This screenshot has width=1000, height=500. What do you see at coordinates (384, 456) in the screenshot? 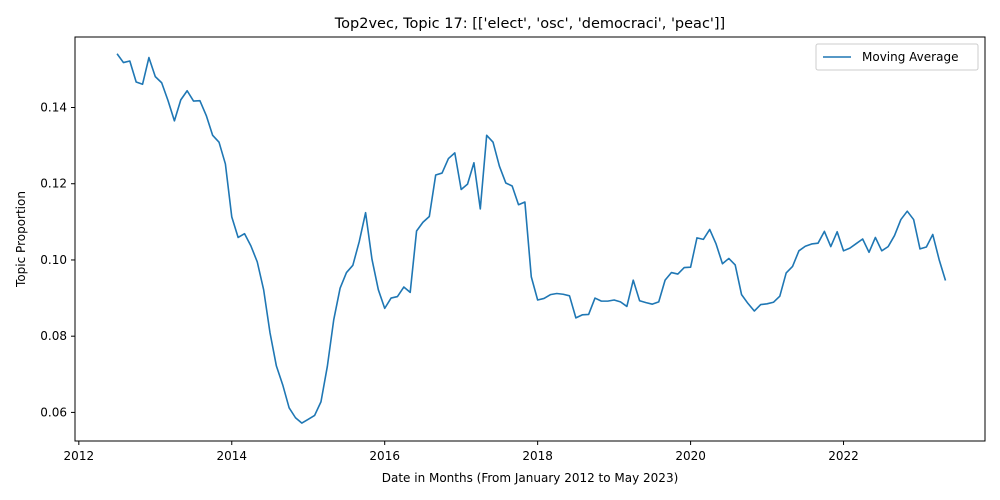
I see `x-tick-label: 2016` at bounding box center [384, 456].